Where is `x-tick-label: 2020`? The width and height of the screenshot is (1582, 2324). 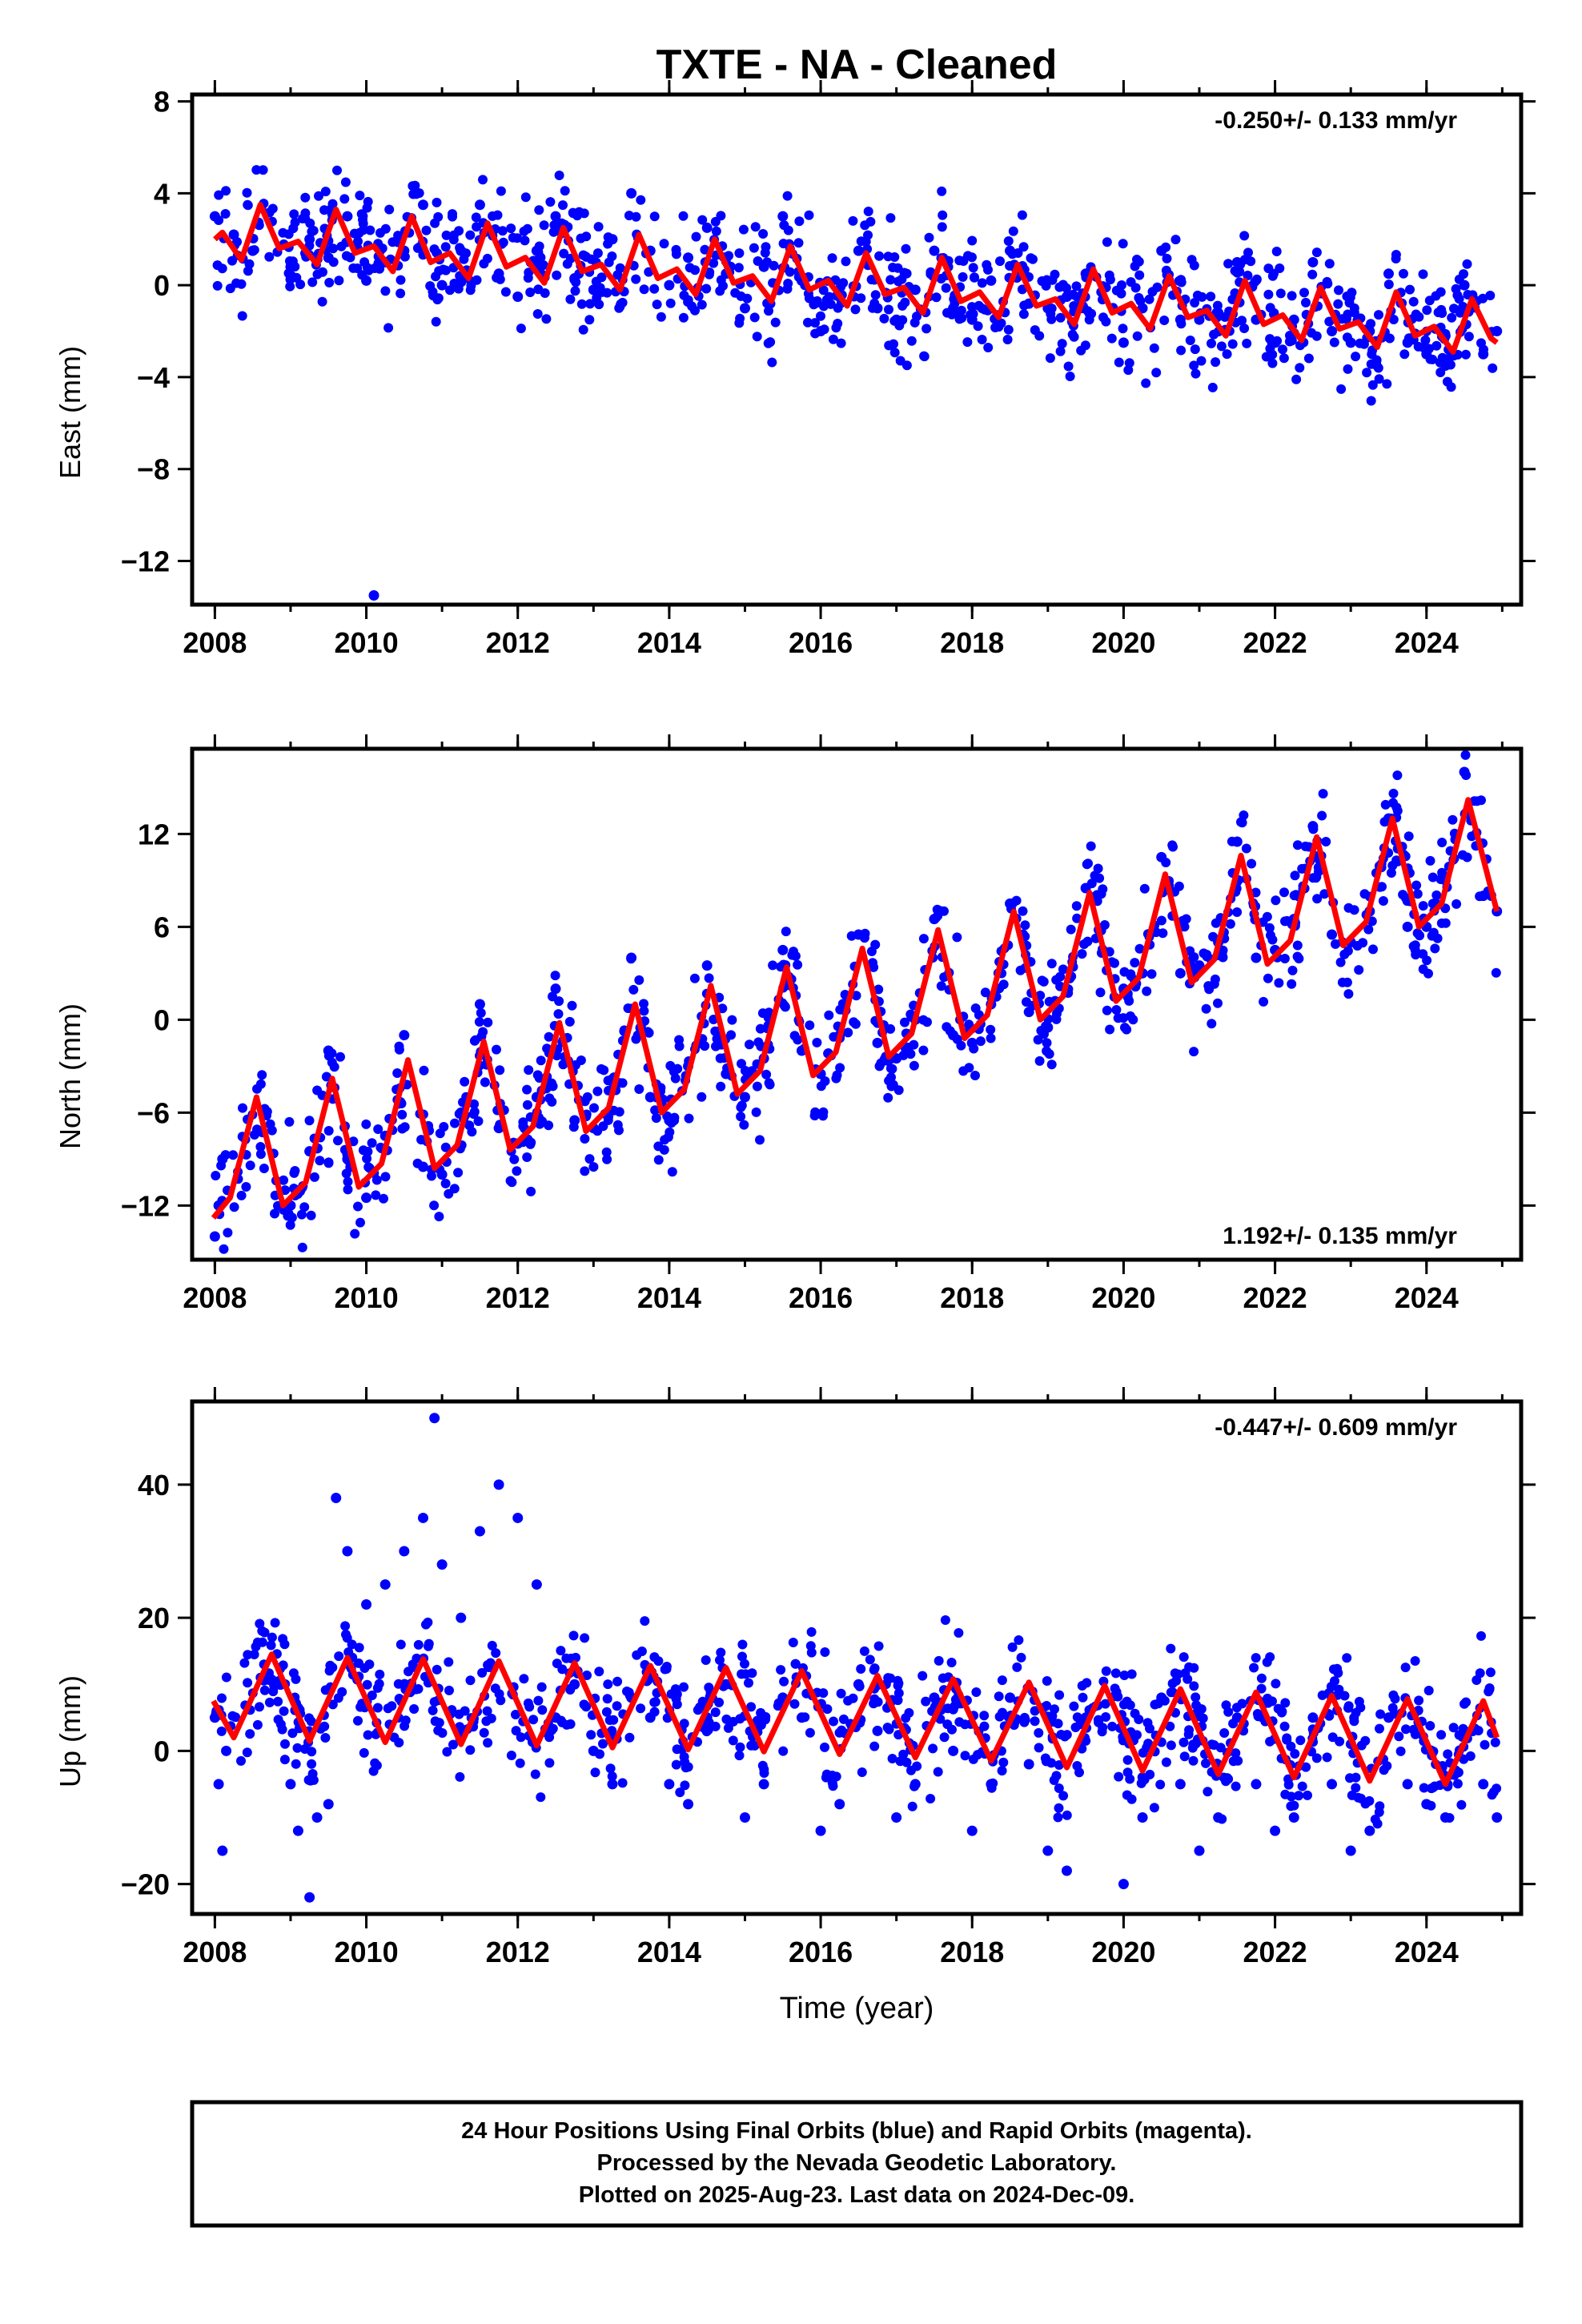 x-tick-label: 2020 is located at coordinates (1123, 1297).